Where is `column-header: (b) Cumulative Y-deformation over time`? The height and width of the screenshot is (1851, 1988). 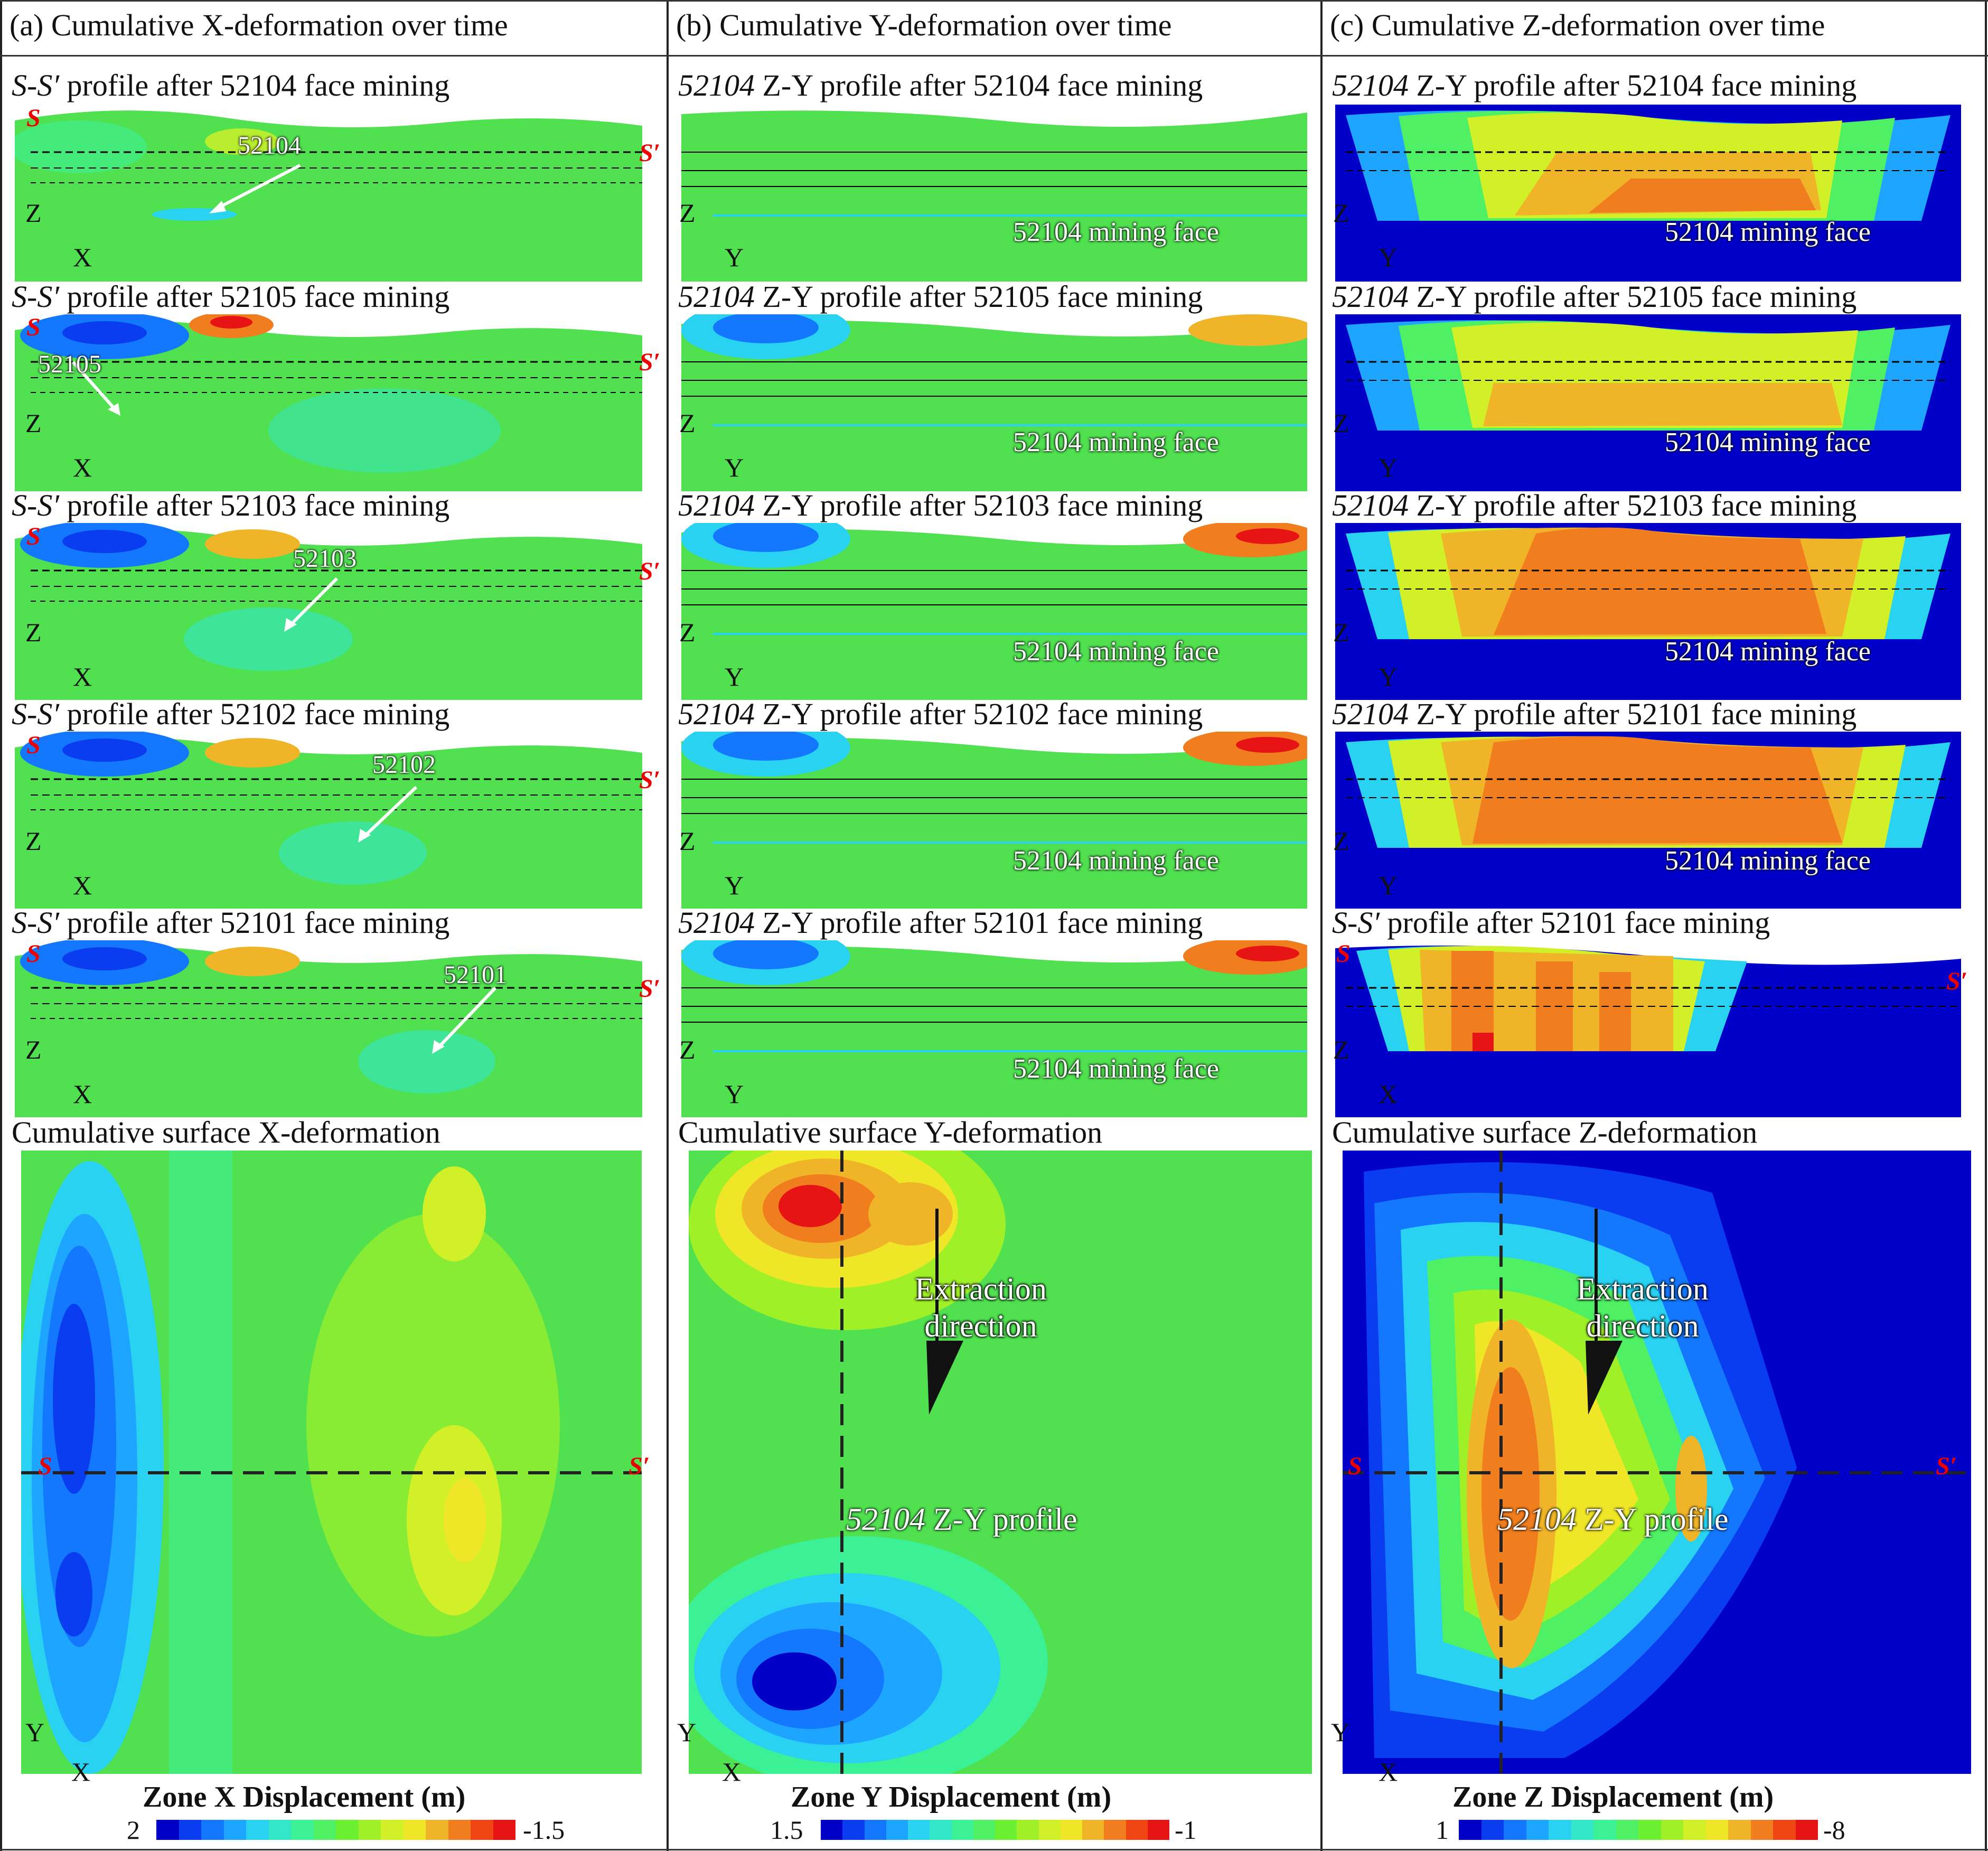 column-header: (b) Cumulative Y-deformation over time is located at coordinates (924, 25).